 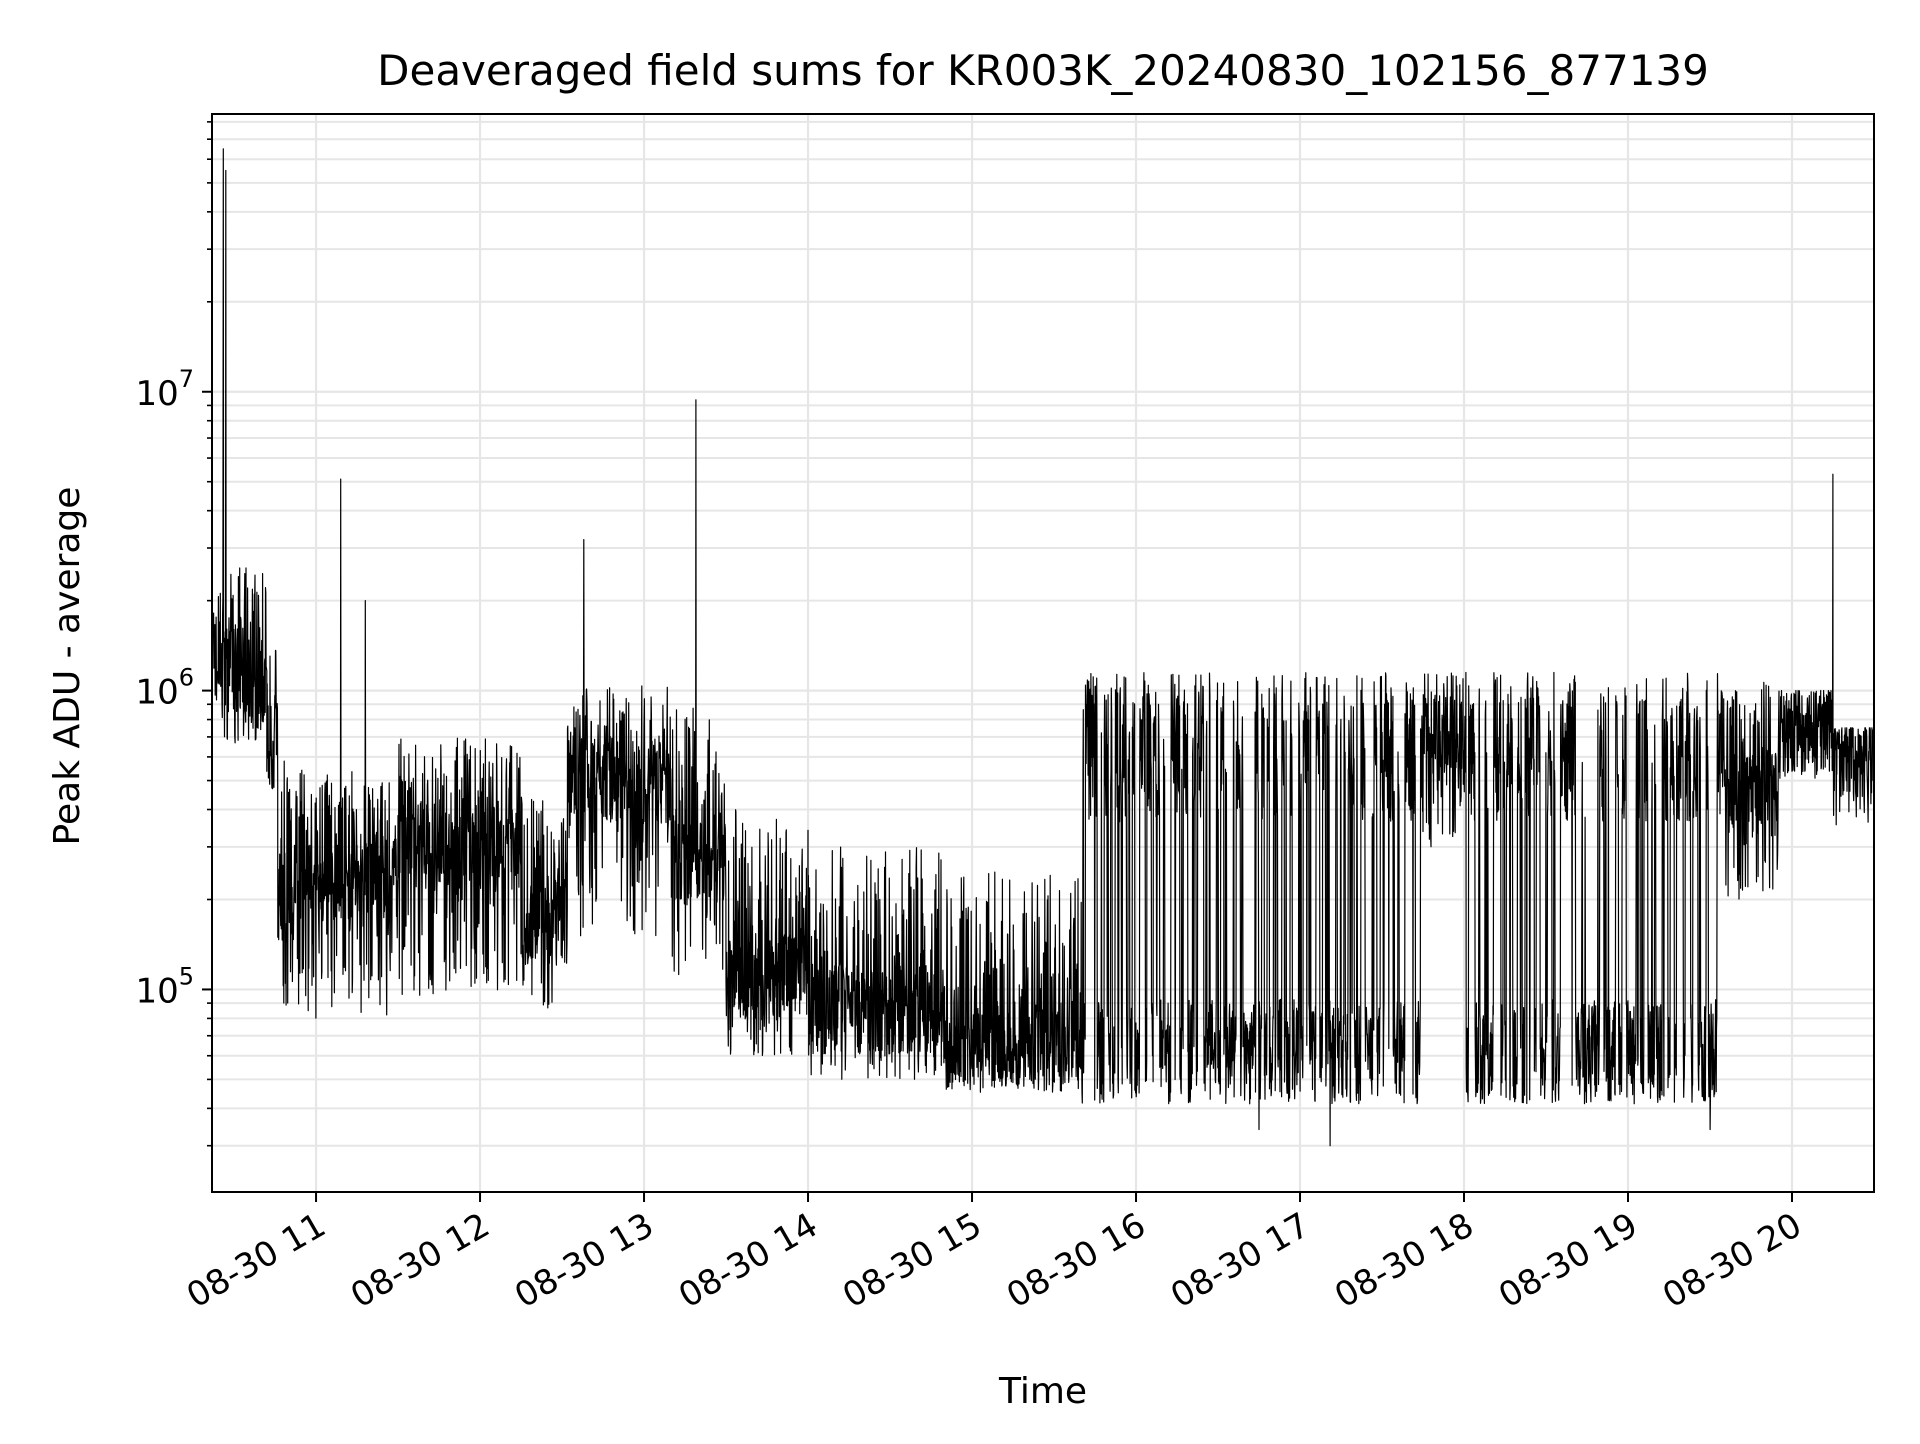 What do you see at coordinates (1042, 1391) in the screenshot?
I see `x-axis-label: Time` at bounding box center [1042, 1391].